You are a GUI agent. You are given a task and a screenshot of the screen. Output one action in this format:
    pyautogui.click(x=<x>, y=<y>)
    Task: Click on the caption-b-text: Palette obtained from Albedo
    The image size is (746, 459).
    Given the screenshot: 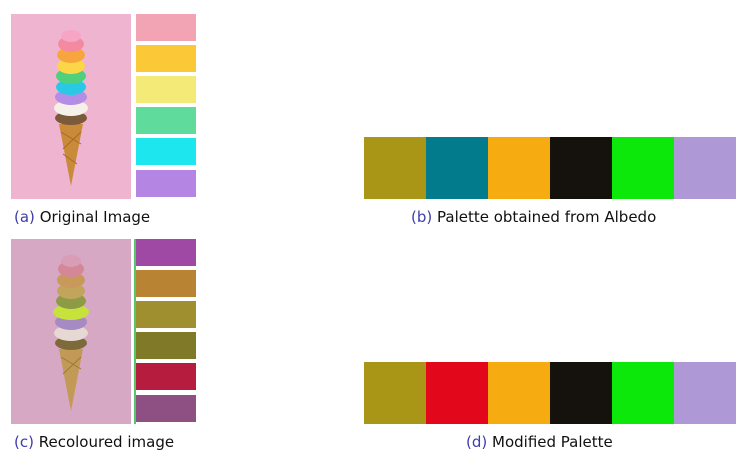 What is the action you would take?
    pyautogui.click(x=547, y=217)
    